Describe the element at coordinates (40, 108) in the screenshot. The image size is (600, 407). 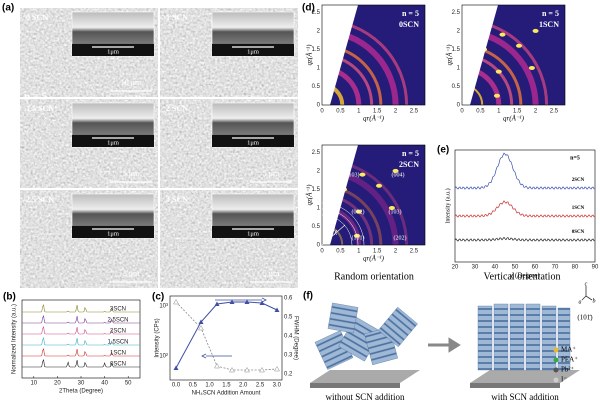
I see `tile-label: 1.5 SCN` at that location.